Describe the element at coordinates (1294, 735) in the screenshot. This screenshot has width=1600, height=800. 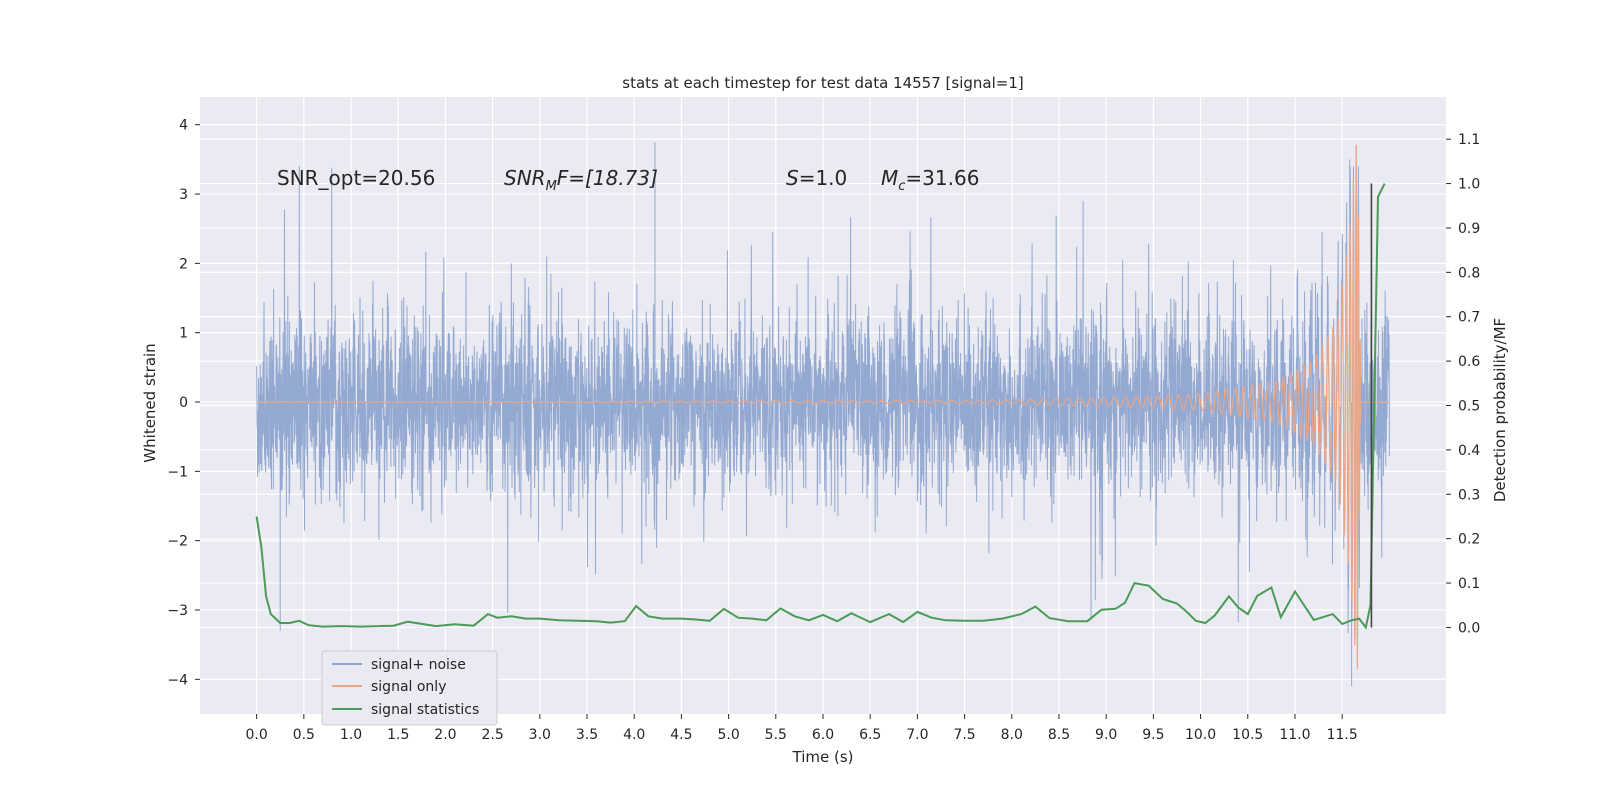
I see `x-tick-label: 11.0` at that location.